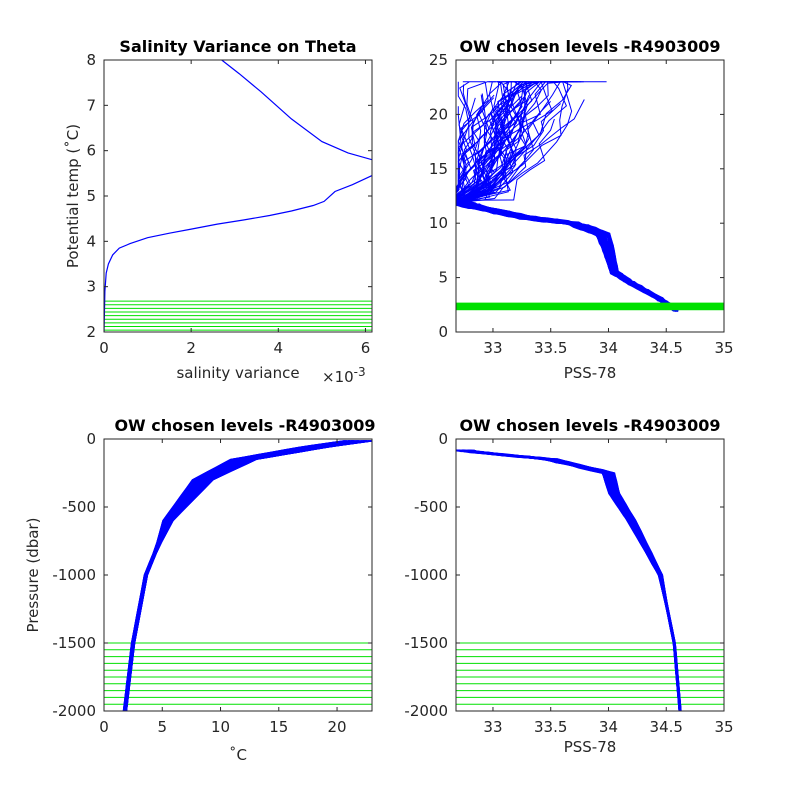 The width and height of the screenshot is (800, 800). I want to click on y-tick-label: -1500, so click(426, 643).